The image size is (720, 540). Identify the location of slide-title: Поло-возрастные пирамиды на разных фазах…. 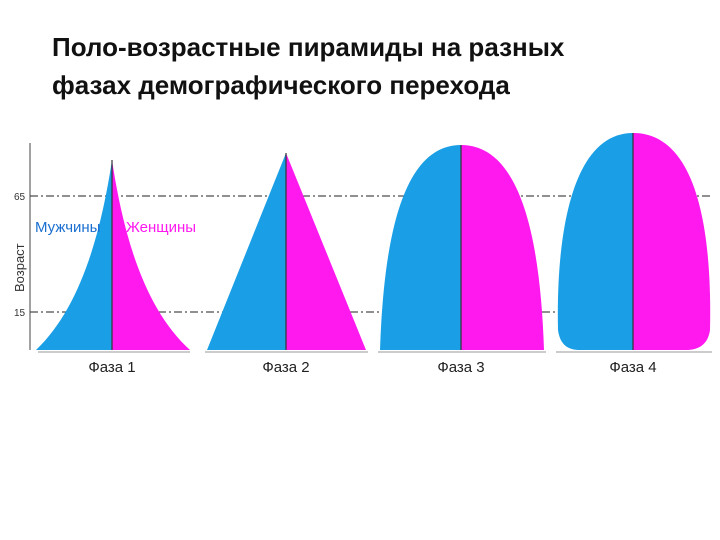
(372, 66).